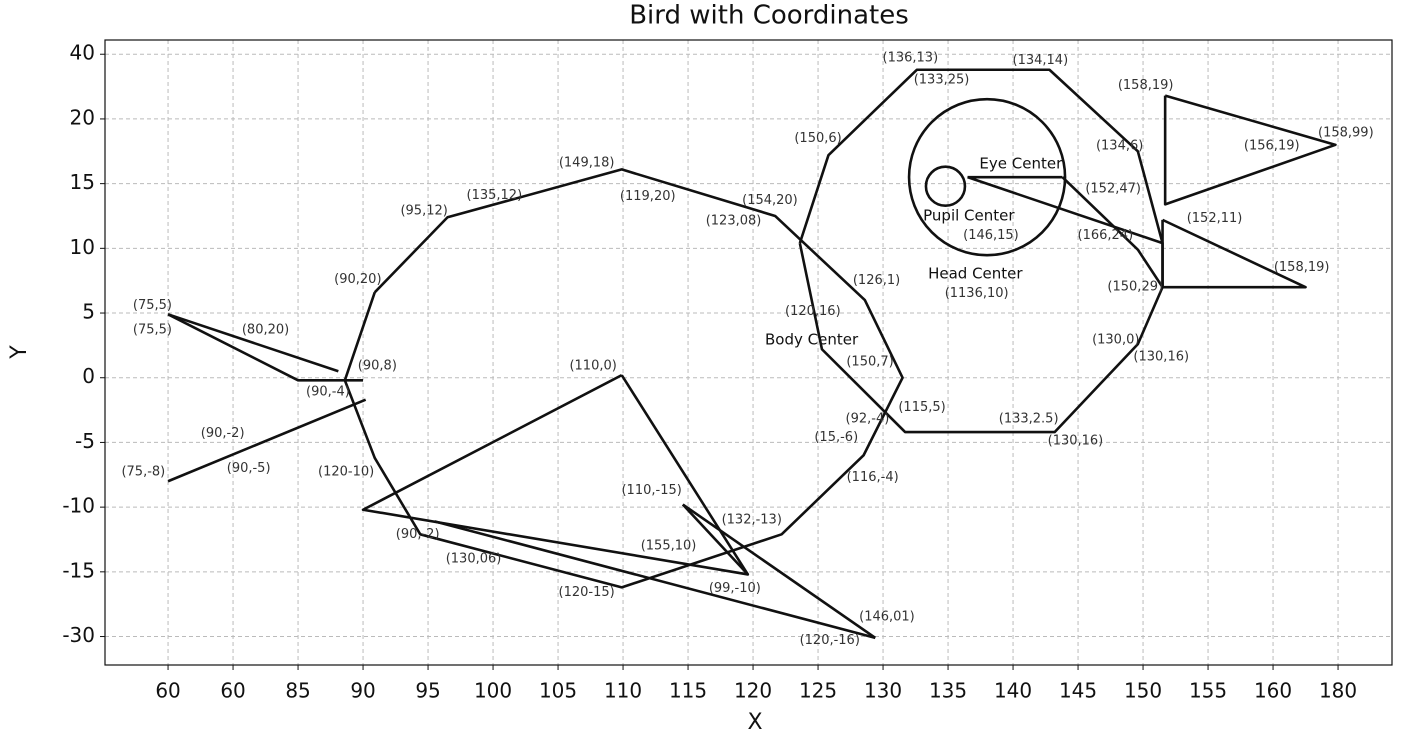 The height and width of the screenshot is (736, 1408). I want to click on y-axis-label: Y, so click(19, 352).